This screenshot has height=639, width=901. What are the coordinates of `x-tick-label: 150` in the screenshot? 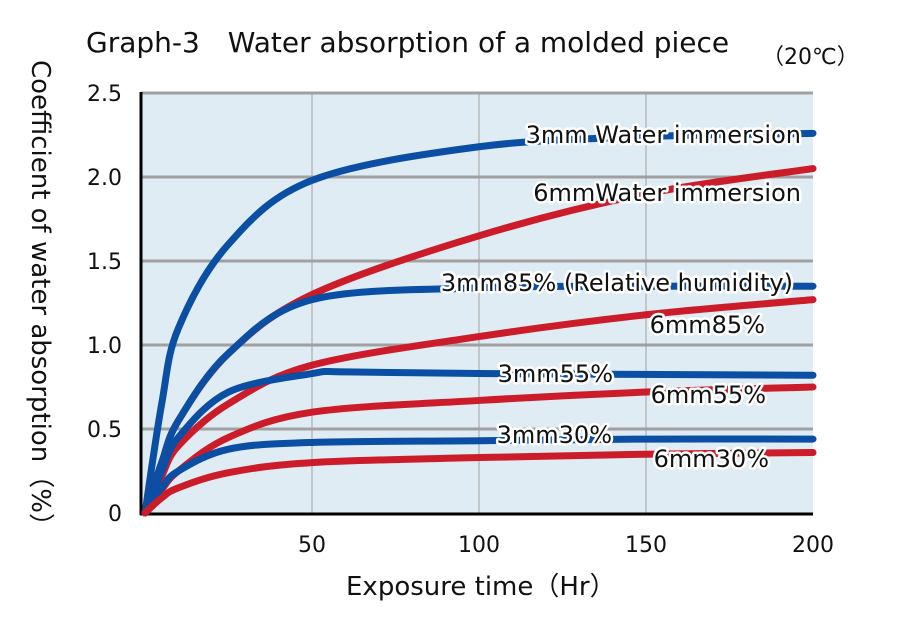 It's located at (646, 545).